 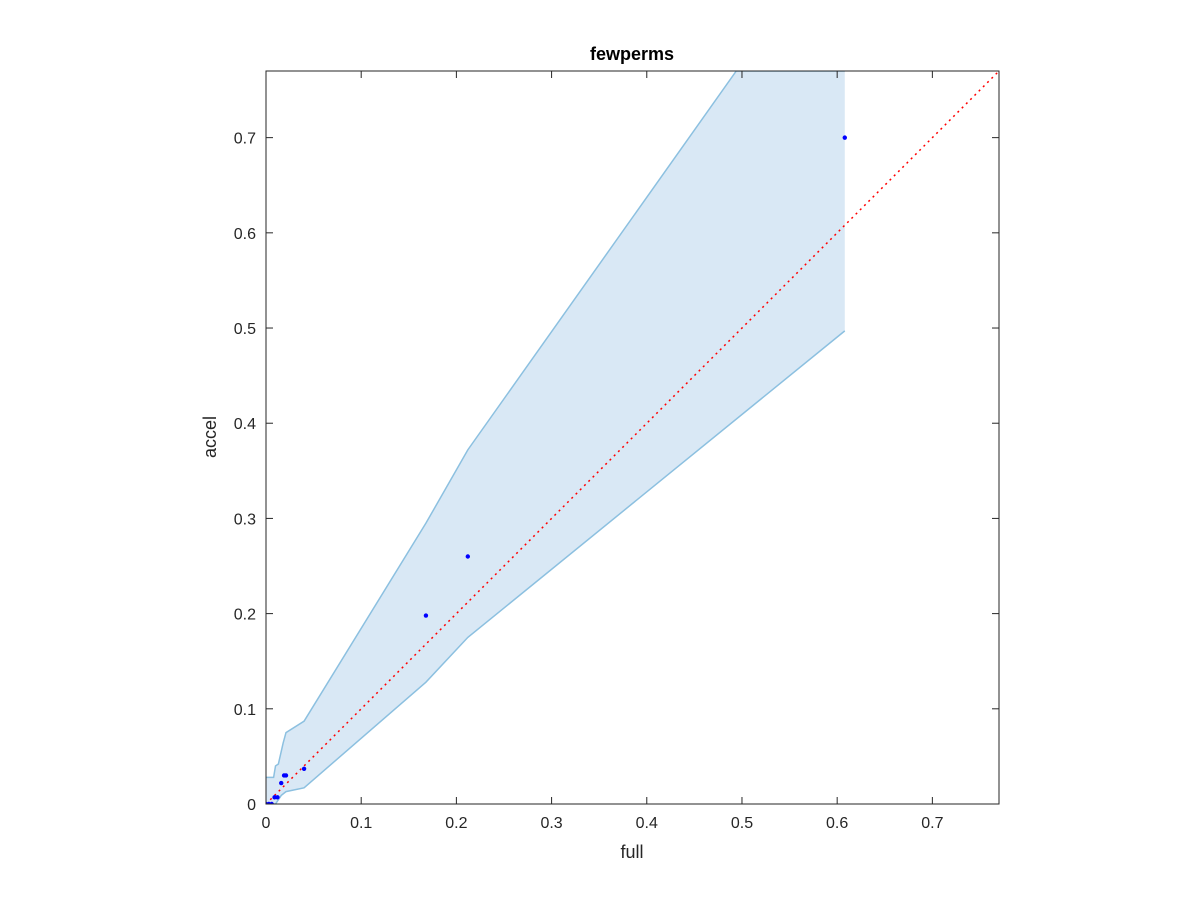 What do you see at coordinates (245, 424) in the screenshot?
I see `y-tick-label: 0.4` at bounding box center [245, 424].